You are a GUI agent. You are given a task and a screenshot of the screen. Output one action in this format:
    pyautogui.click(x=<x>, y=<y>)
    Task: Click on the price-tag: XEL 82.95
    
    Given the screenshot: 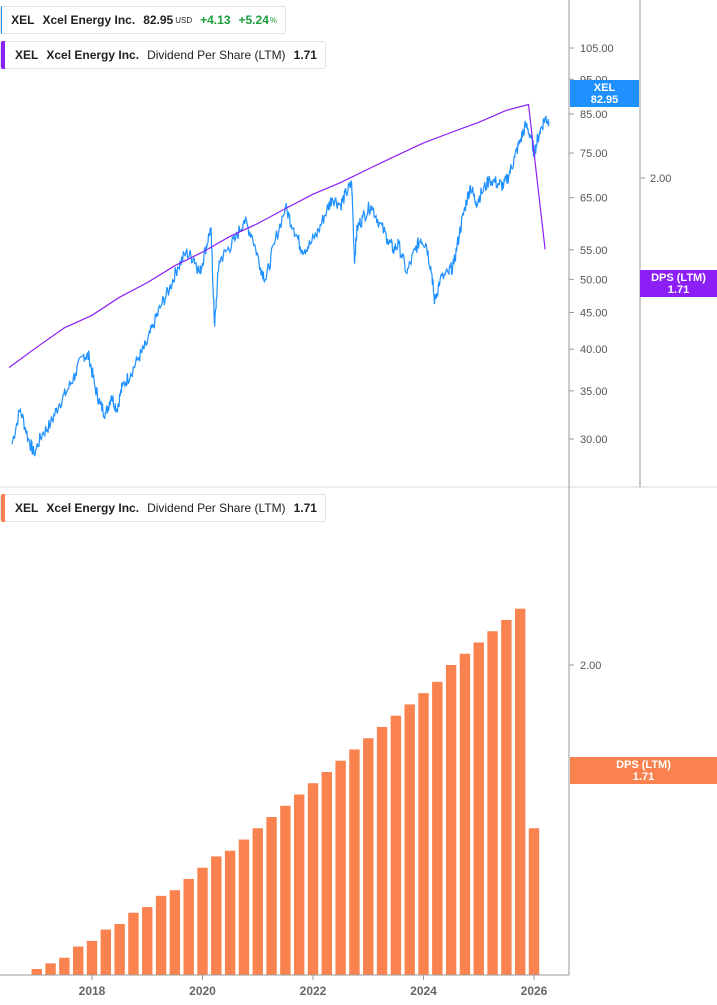 What is the action you would take?
    pyautogui.click(x=604, y=93)
    